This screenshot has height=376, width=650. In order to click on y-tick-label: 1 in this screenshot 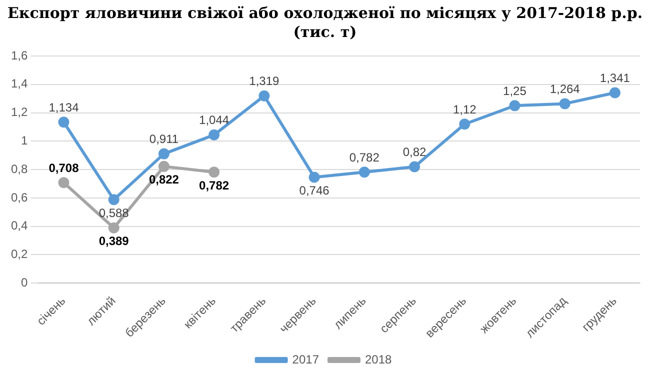, I will do `click(24, 140)`.